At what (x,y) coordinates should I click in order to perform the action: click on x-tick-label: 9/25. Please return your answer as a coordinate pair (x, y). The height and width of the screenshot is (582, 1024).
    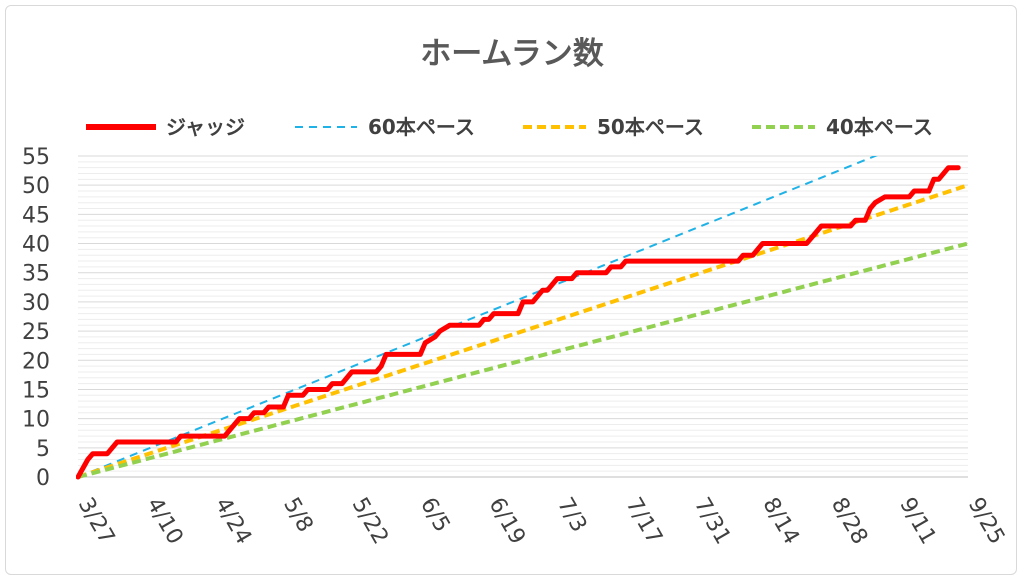
    Looking at the image, I should click on (986, 521).